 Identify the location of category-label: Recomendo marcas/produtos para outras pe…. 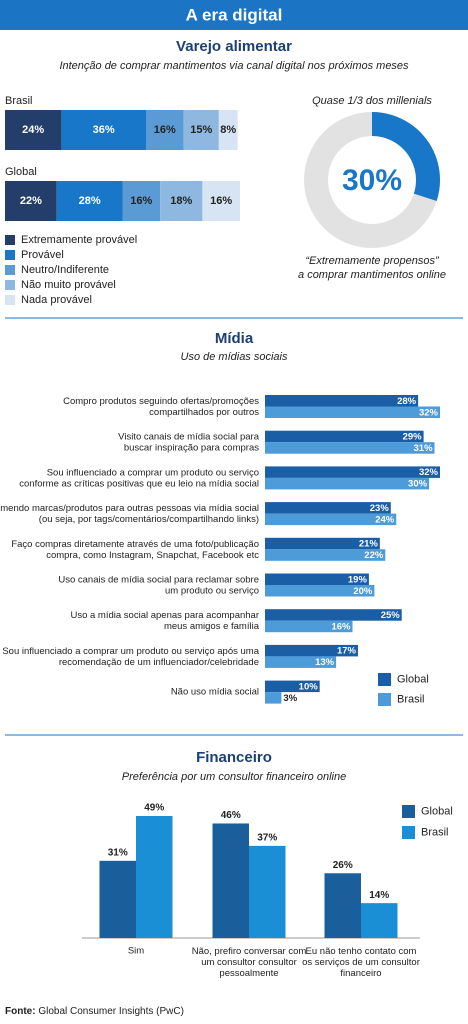
(129, 514).